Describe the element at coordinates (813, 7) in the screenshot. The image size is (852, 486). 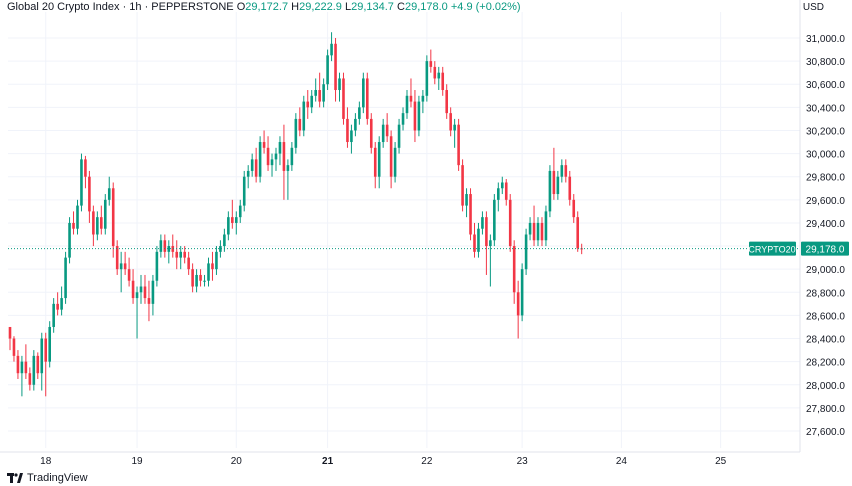
I see `currency-label: USD` at that location.